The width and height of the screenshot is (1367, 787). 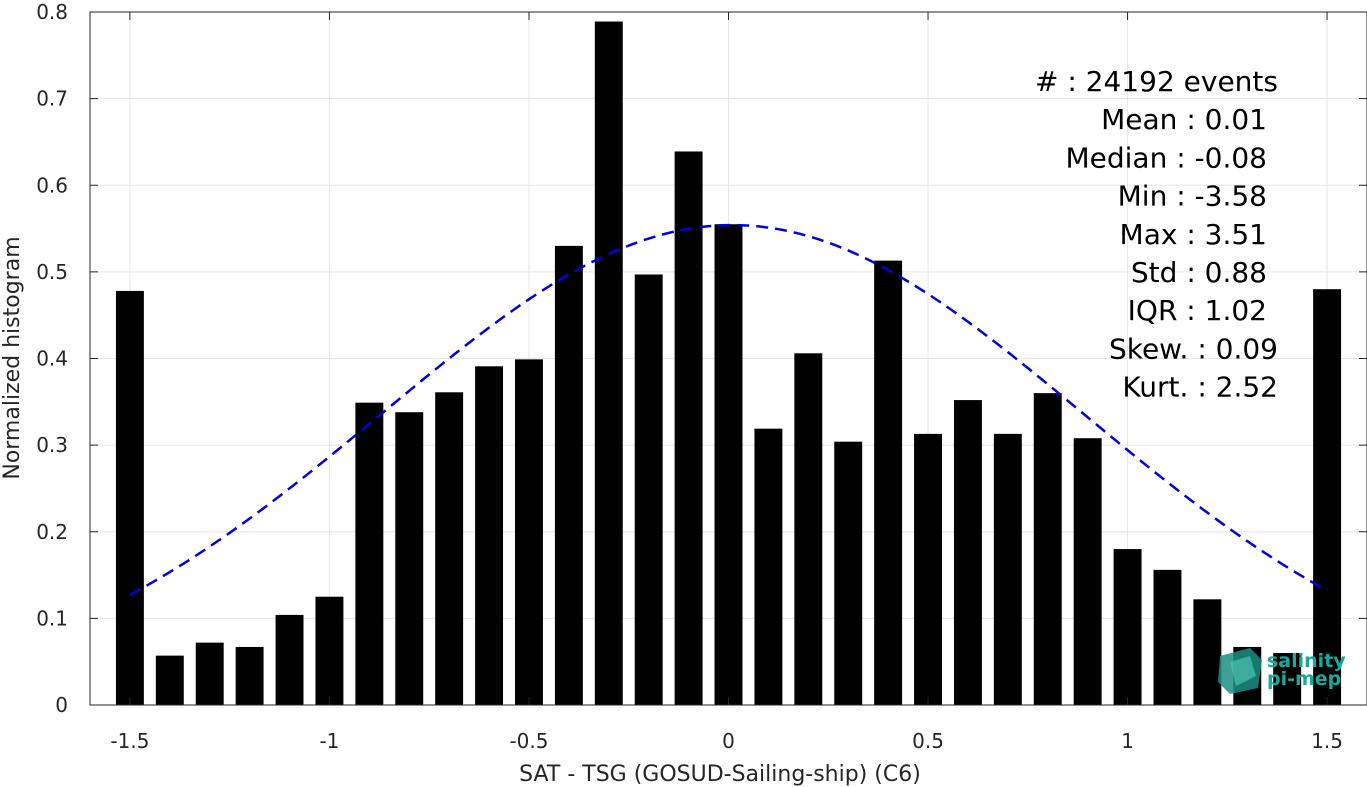 What do you see at coordinates (329, 741) in the screenshot?
I see `x-tick-label: -1` at bounding box center [329, 741].